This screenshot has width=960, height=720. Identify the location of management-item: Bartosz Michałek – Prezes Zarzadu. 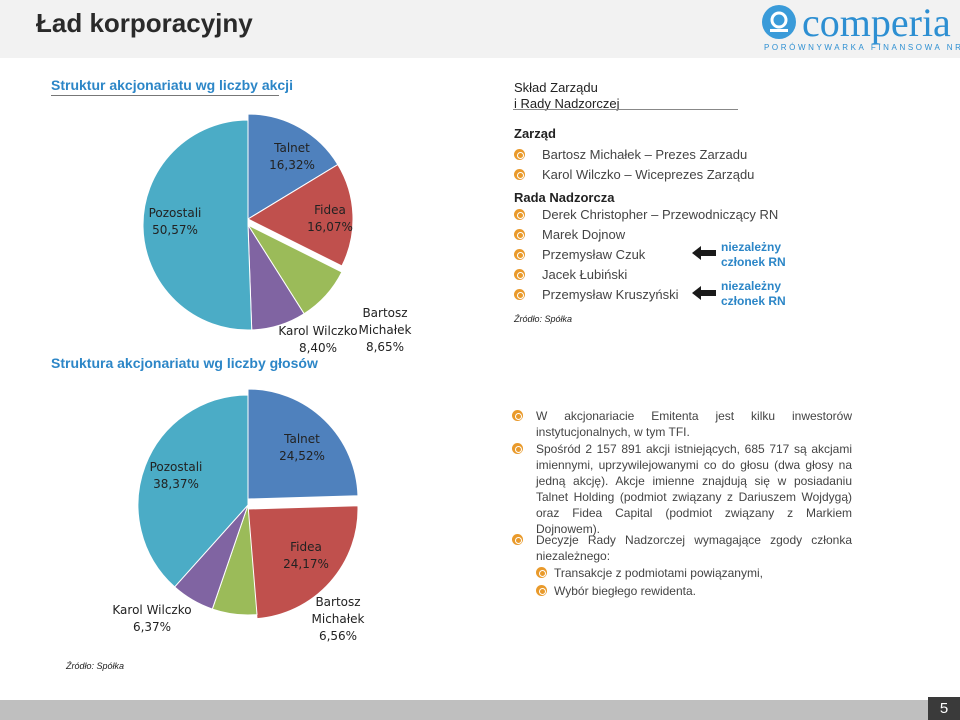
(630, 154).